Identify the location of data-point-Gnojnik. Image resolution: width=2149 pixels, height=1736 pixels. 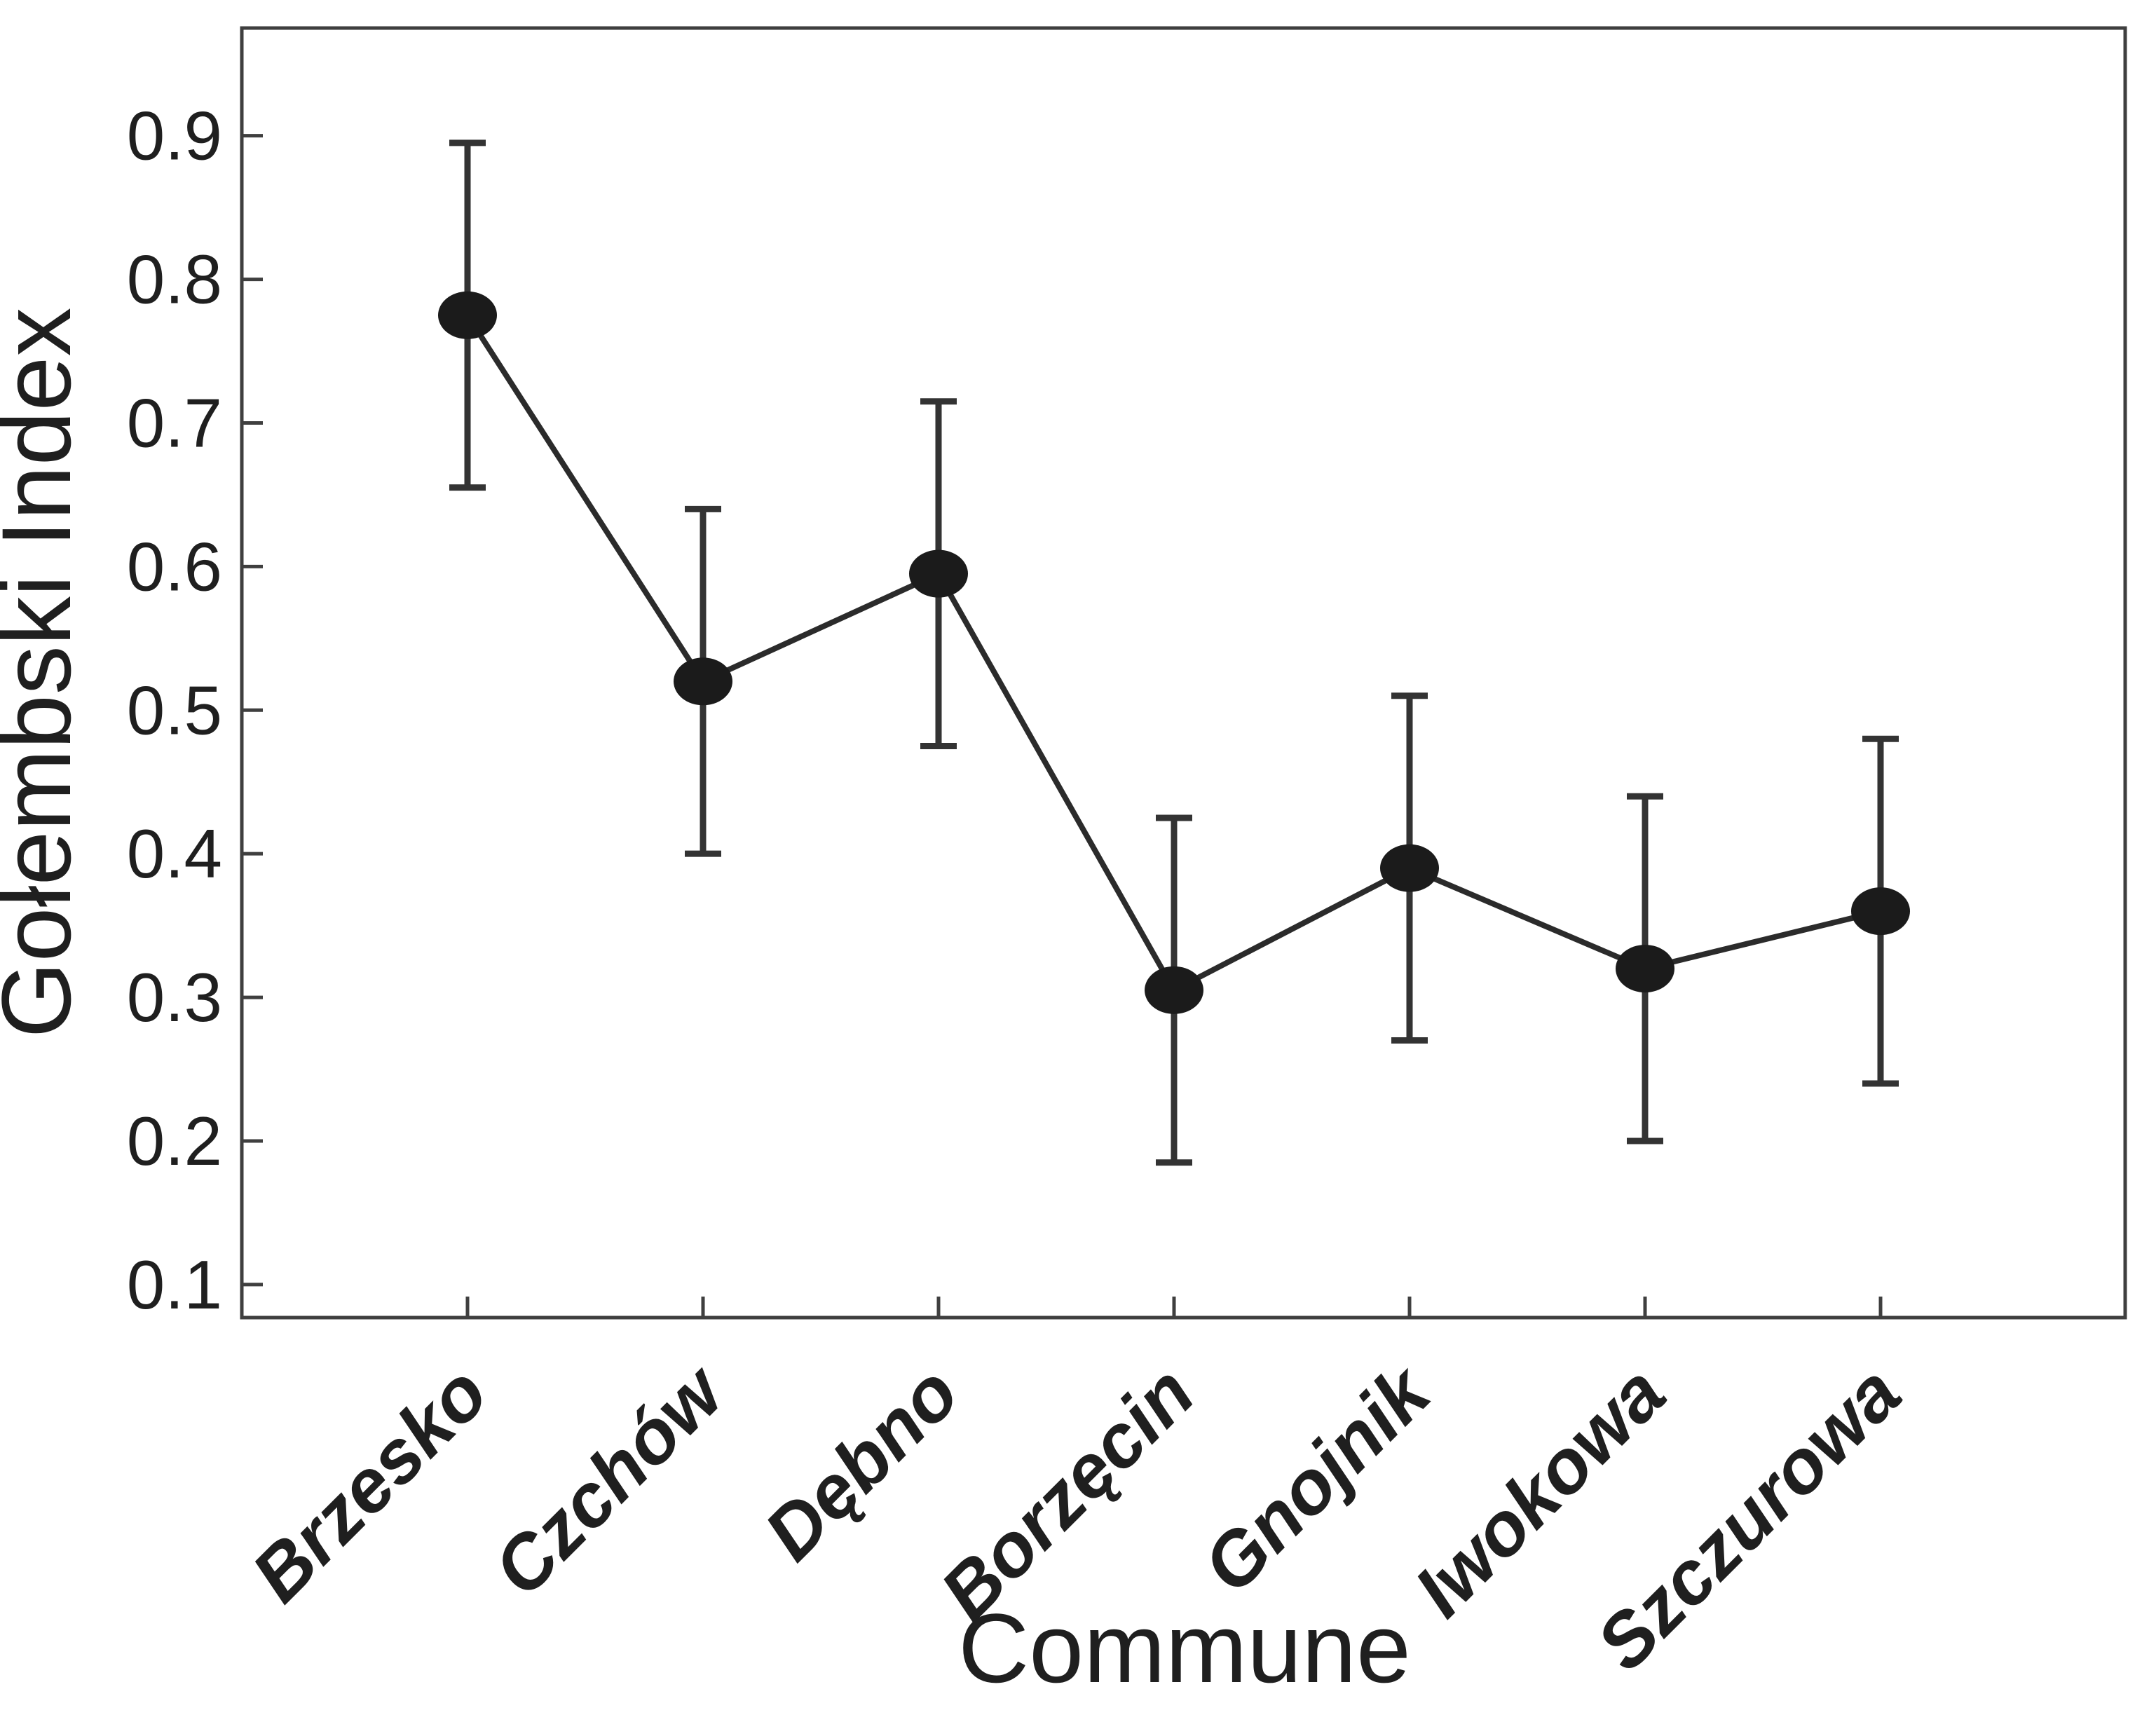
(1409, 868).